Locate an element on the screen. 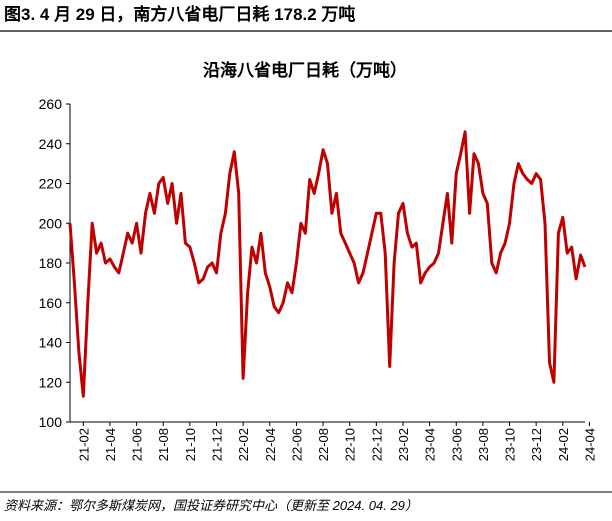  x-tick-label: 21-04 is located at coordinates (110, 444).